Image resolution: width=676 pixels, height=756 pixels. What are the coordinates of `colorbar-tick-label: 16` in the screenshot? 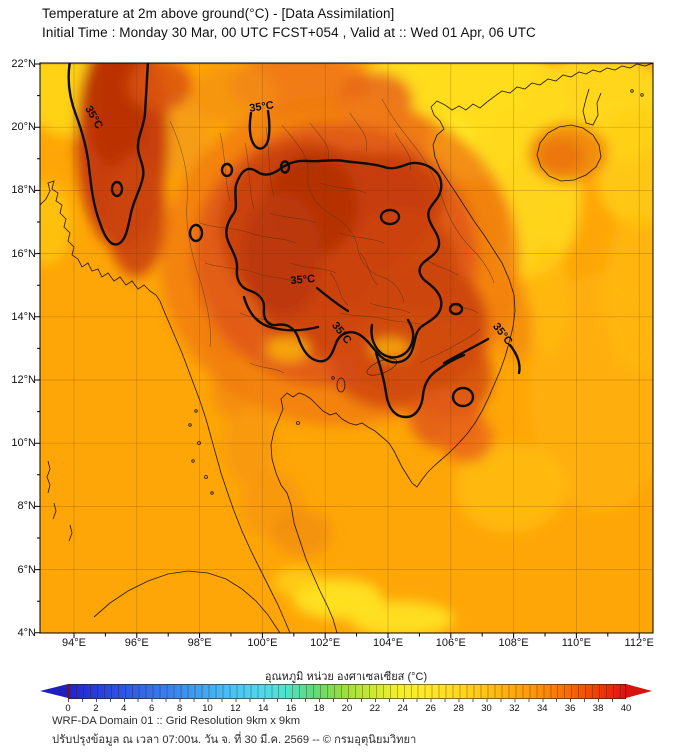 It's located at (291, 708).